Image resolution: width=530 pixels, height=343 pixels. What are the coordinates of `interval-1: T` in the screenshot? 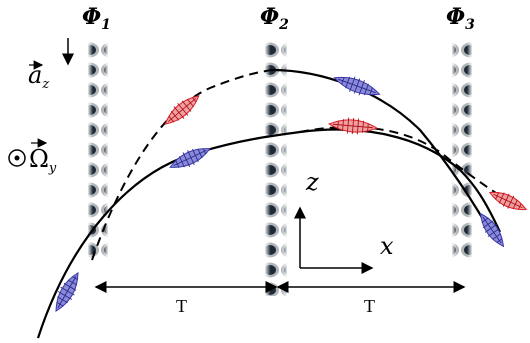 It's located at (186, 298).